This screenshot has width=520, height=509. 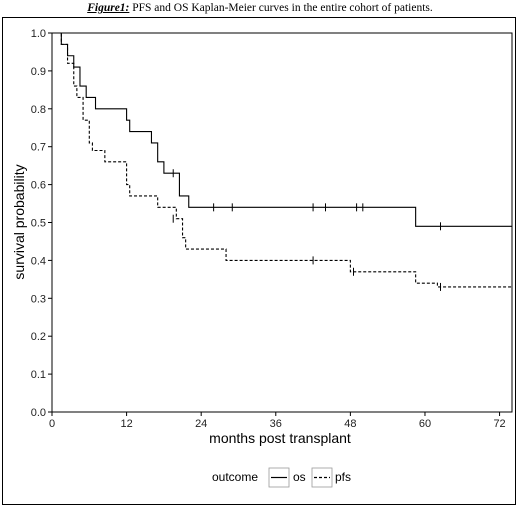 I want to click on y-axis-ticks: 0.0 0.1 0.2 0.3 0.4 0.5 0.6 0.7 0.8 0.9 1.0, so click(x=41, y=223).